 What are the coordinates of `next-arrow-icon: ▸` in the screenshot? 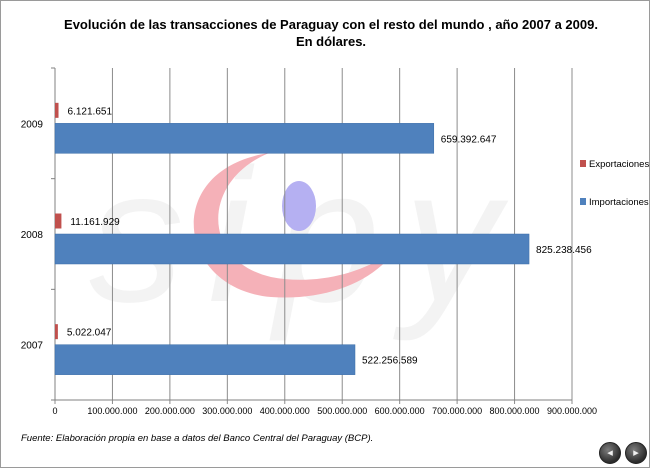 It's located at (636, 453).